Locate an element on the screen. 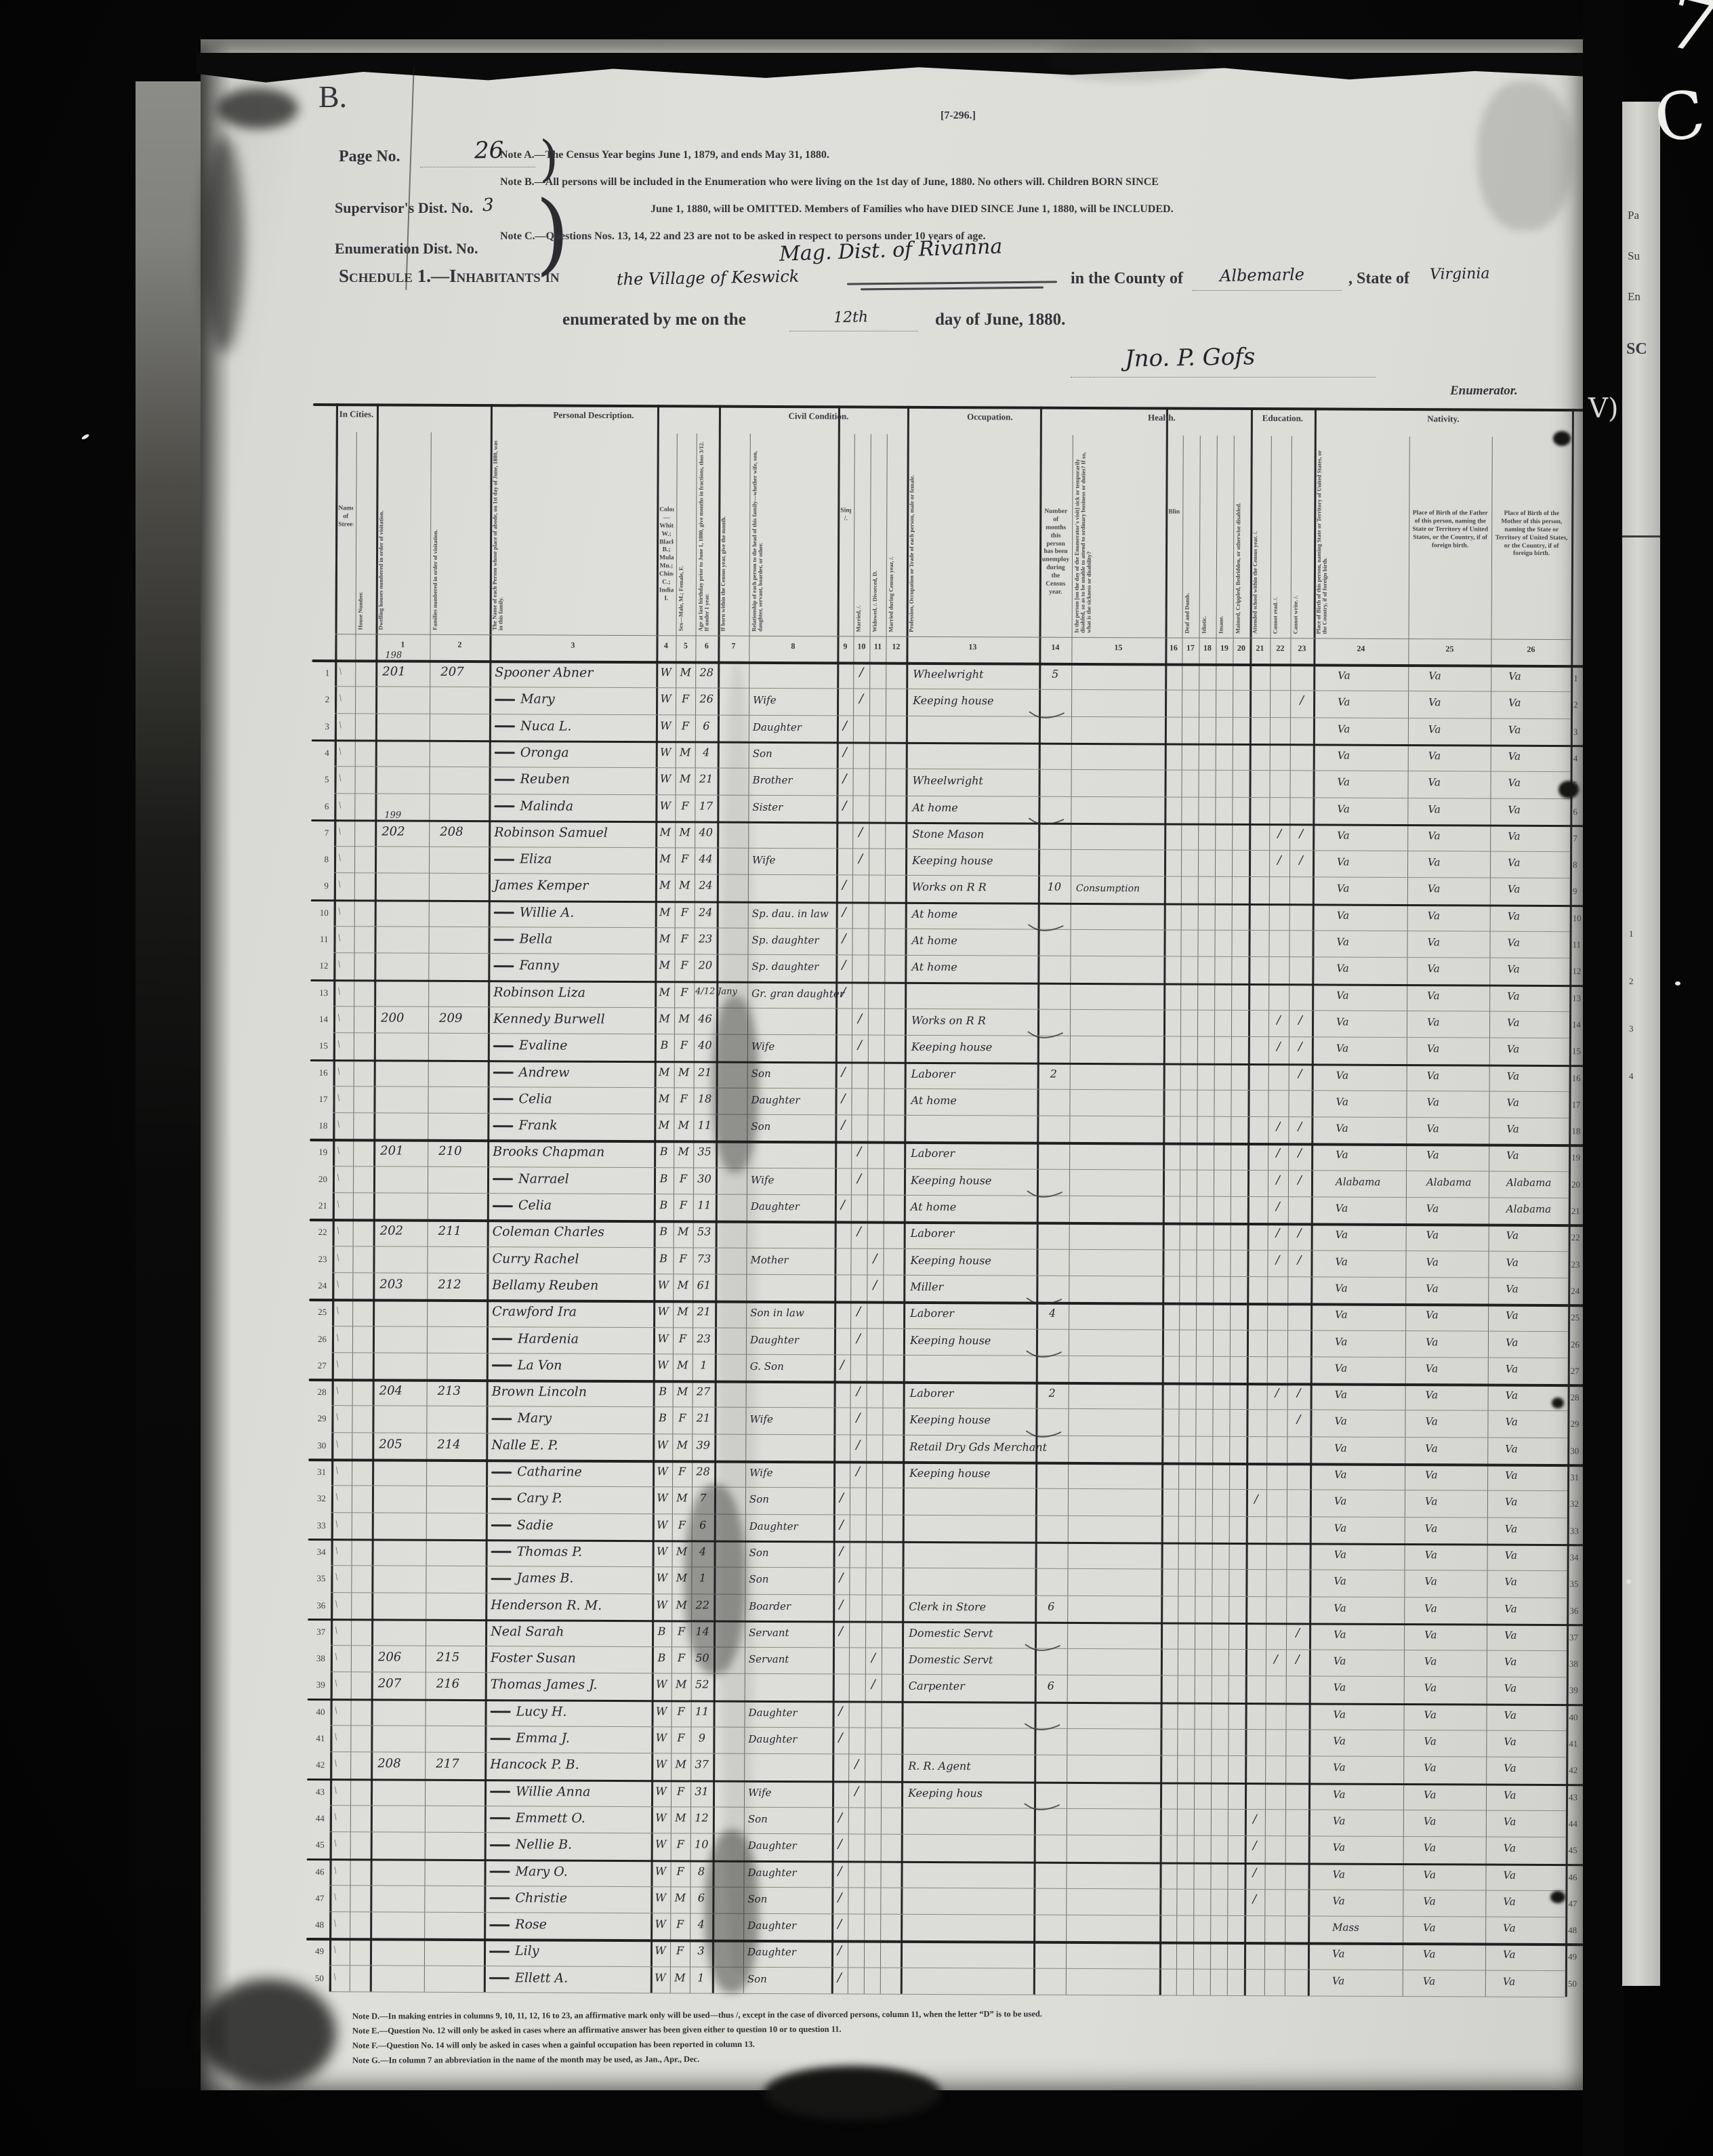  line-number-left: 17 is located at coordinates (323, 1099).